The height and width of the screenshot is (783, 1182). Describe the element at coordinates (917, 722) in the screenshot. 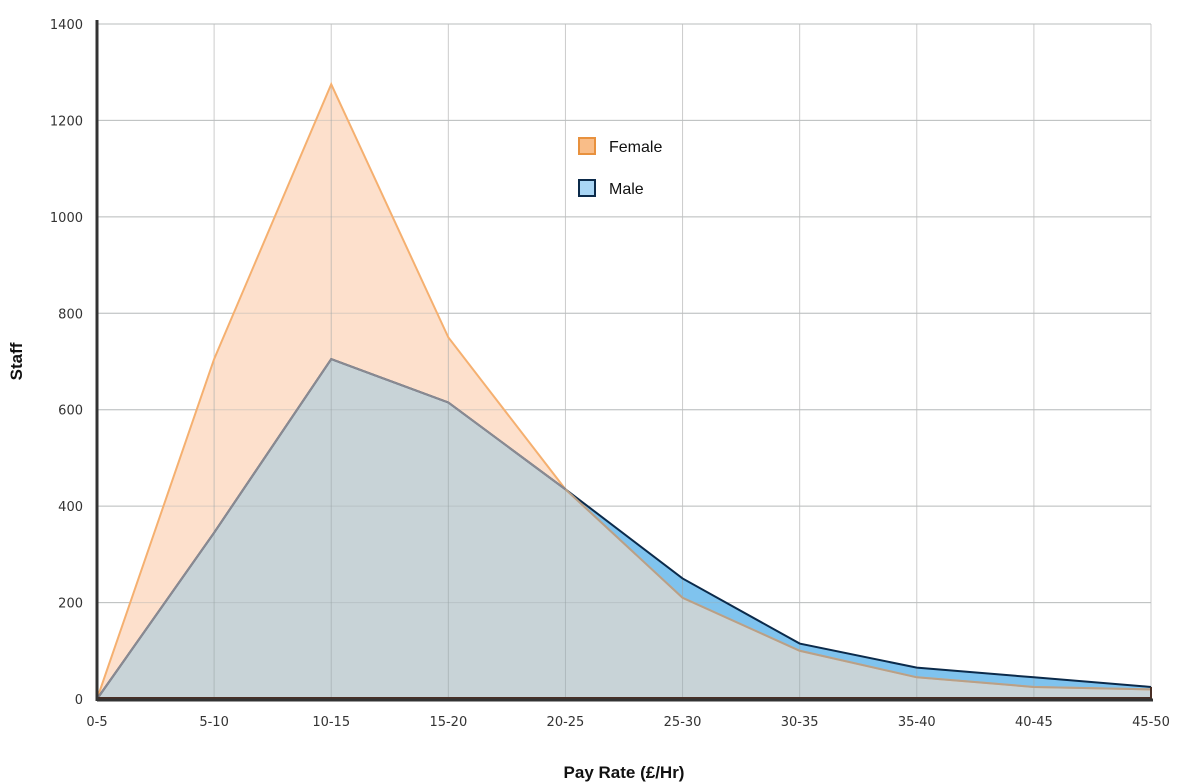

I see `x-tick-label: 35-40` at that location.